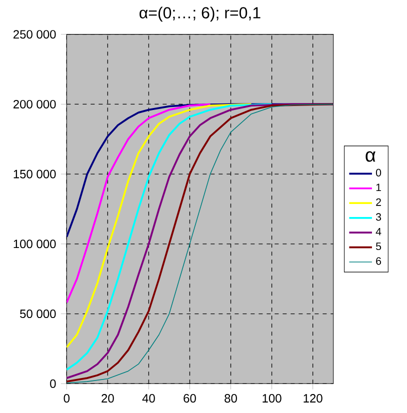 Image resolution: width=407 pixels, height=413 pixels. Describe the element at coordinates (35, 174) in the screenshot. I see `y-tick-label: 150 000` at that location.